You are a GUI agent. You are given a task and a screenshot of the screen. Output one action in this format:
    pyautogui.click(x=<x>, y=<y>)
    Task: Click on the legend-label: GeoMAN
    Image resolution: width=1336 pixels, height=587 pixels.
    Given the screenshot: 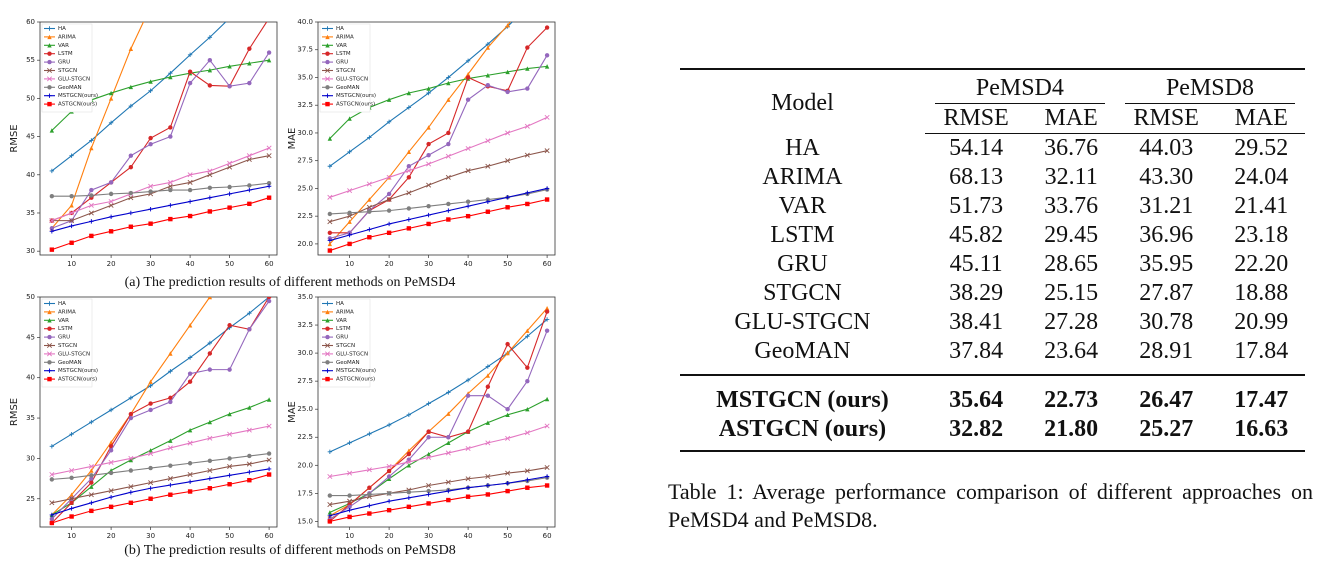 What is the action you would take?
    pyautogui.click(x=70, y=88)
    